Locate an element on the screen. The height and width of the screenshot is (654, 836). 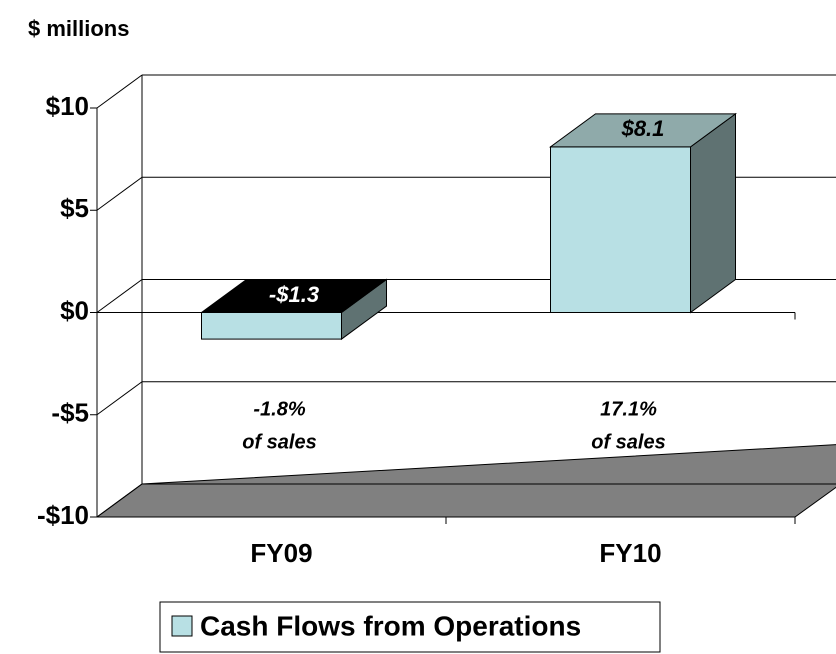
value-label: $8.1 is located at coordinates (643, 128).